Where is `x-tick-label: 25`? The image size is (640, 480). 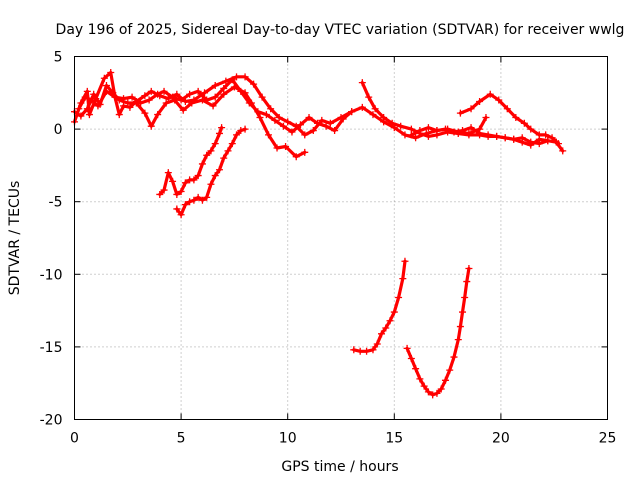 x-tick-label: 25 is located at coordinates (608, 439).